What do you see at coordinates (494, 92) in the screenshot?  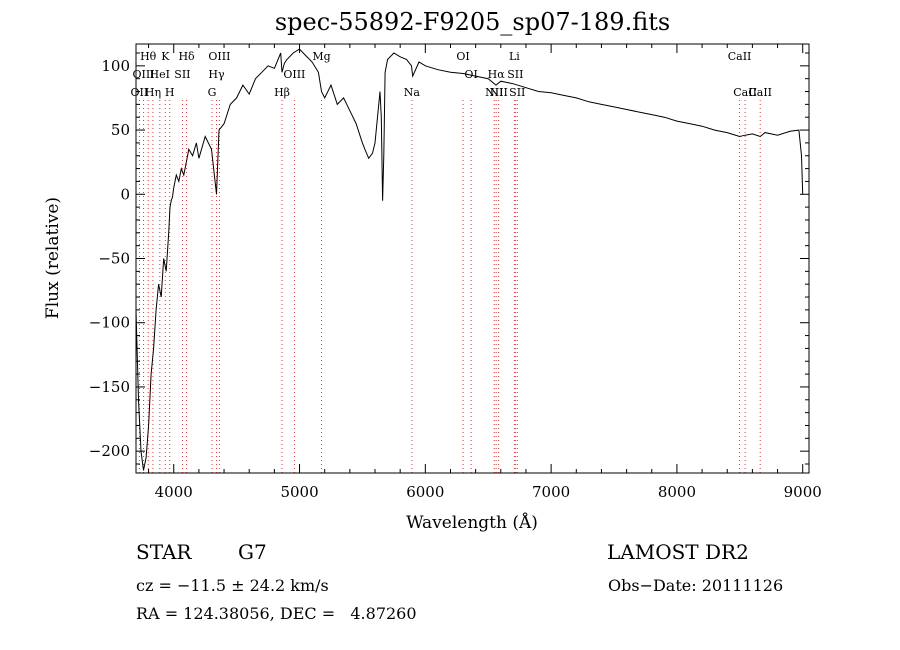 I see `line-label-18: NII` at bounding box center [494, 92].